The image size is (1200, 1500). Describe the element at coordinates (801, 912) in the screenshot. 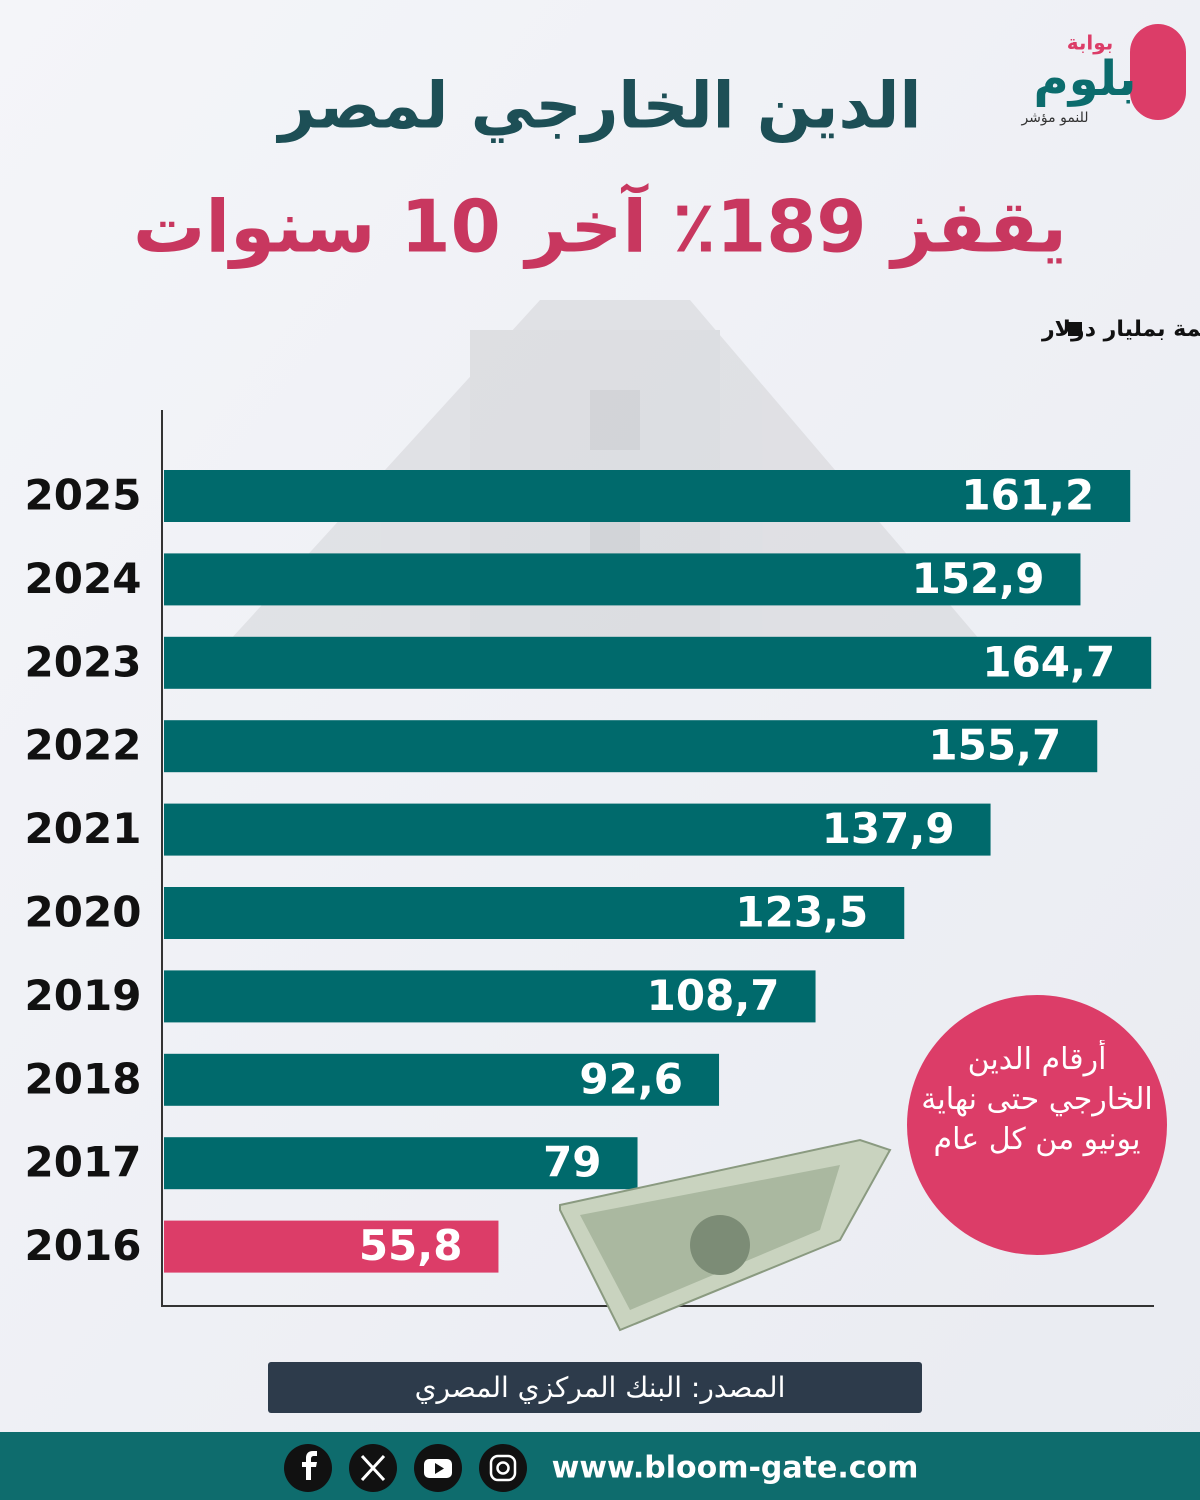

I see `value-label: 123,5` at that location.